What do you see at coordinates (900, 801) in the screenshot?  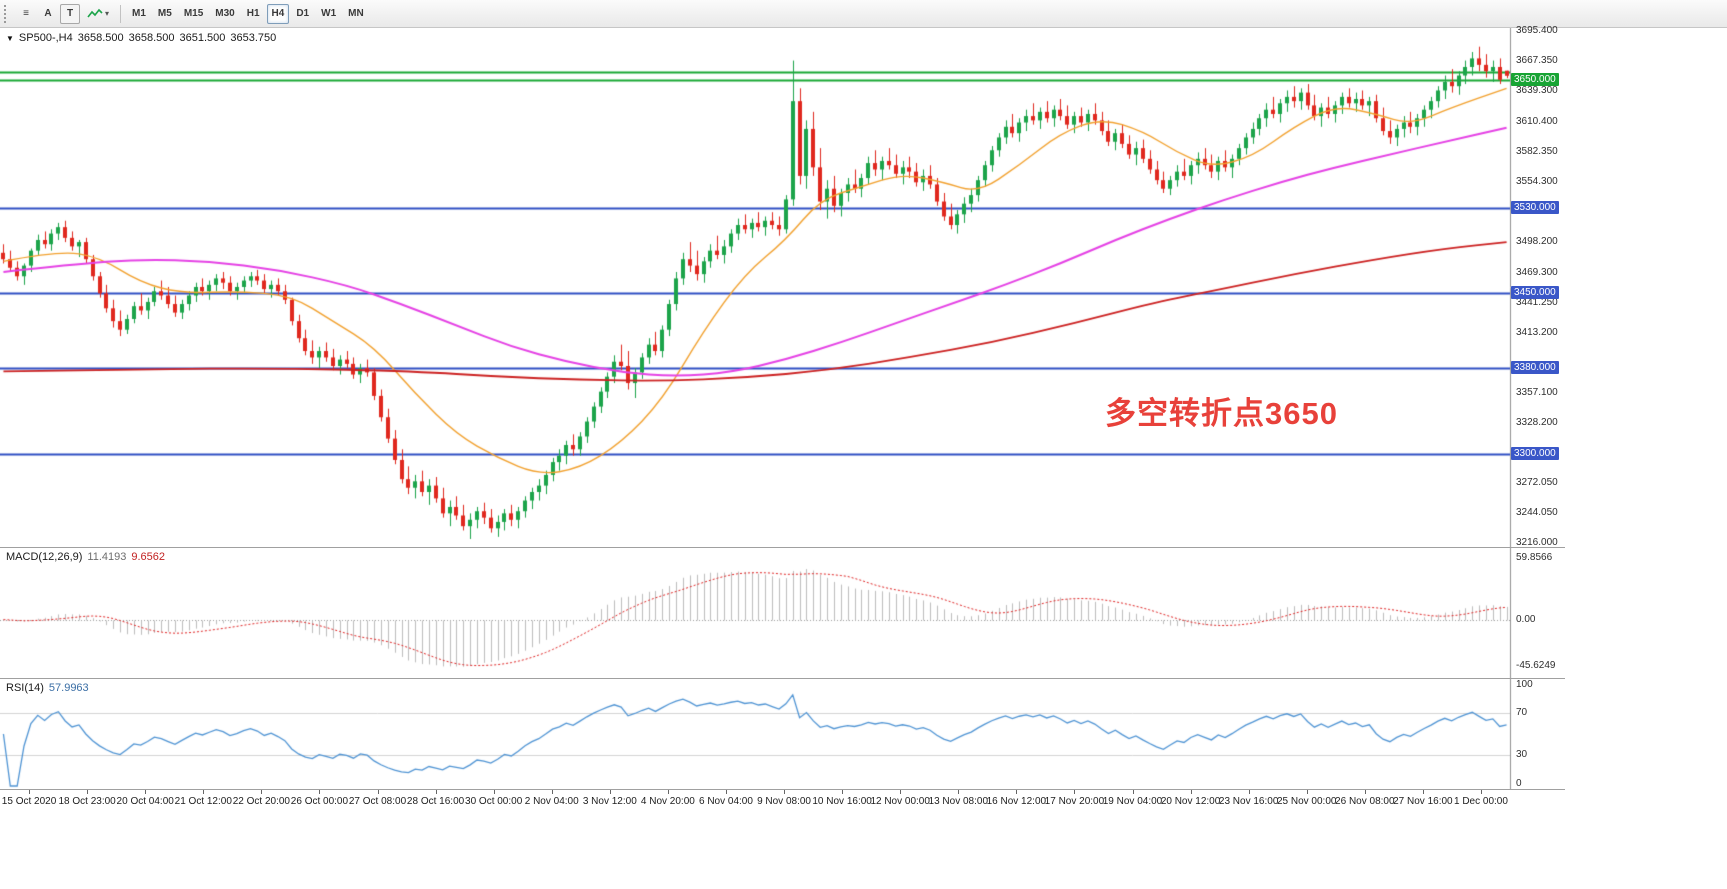 I see `time-axis-label: 12 Nov 00:00` at bounding box center [900, 801].